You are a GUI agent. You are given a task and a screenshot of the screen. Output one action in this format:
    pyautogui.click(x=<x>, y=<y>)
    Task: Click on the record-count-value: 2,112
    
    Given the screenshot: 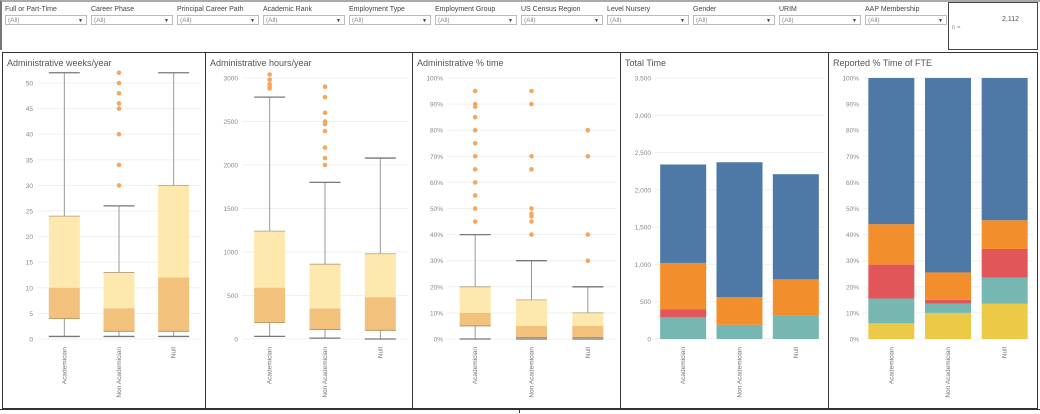 What is the action you would take?
    pyautogui.click(x=1010, y=19)
    